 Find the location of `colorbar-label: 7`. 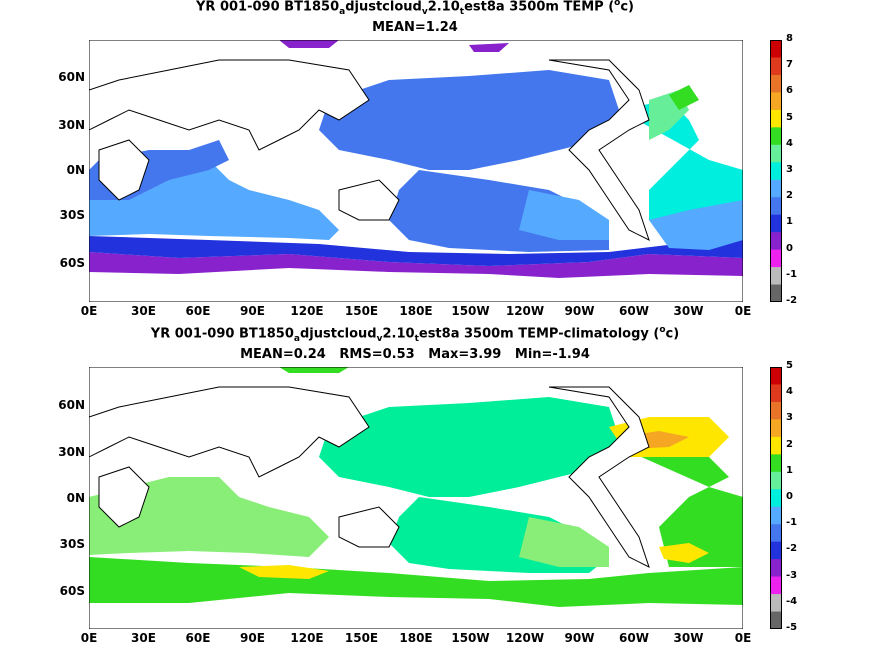

colorbar-label: 7 is located at coordinates (789, 65).